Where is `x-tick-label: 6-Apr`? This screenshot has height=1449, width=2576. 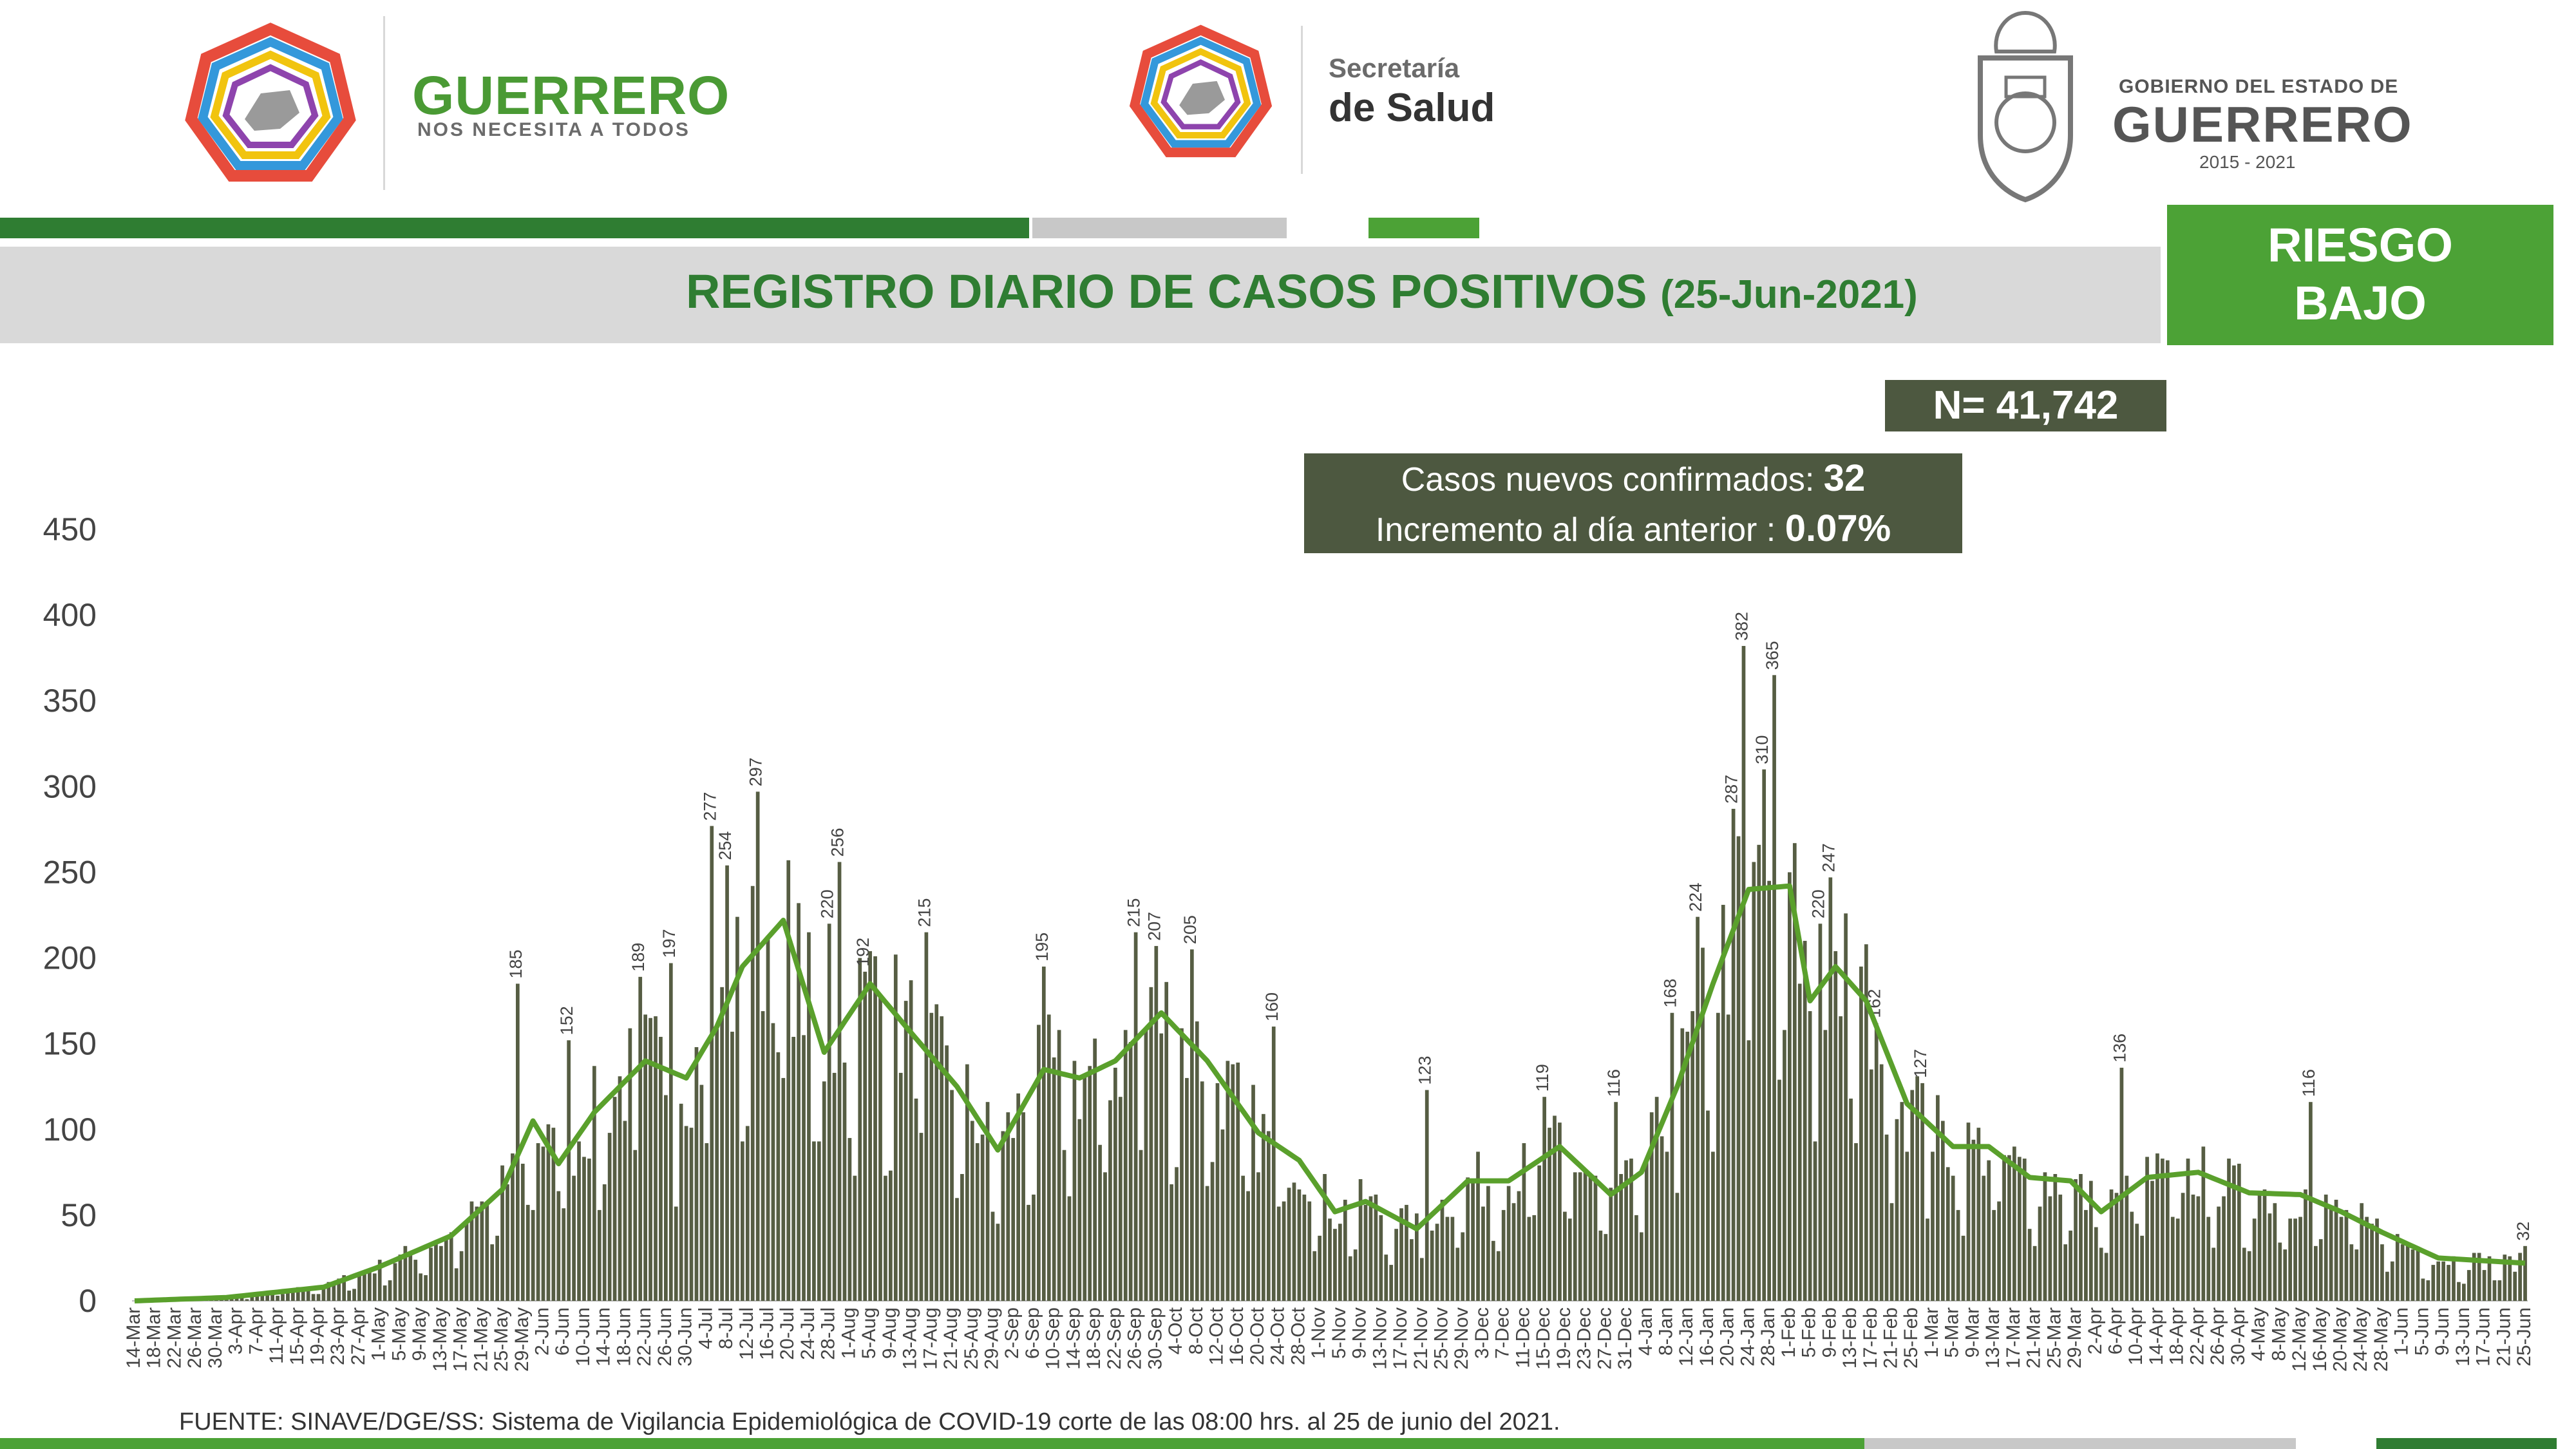
x-tick-label: 6-Apr is located at coordinates (2115, 1331).